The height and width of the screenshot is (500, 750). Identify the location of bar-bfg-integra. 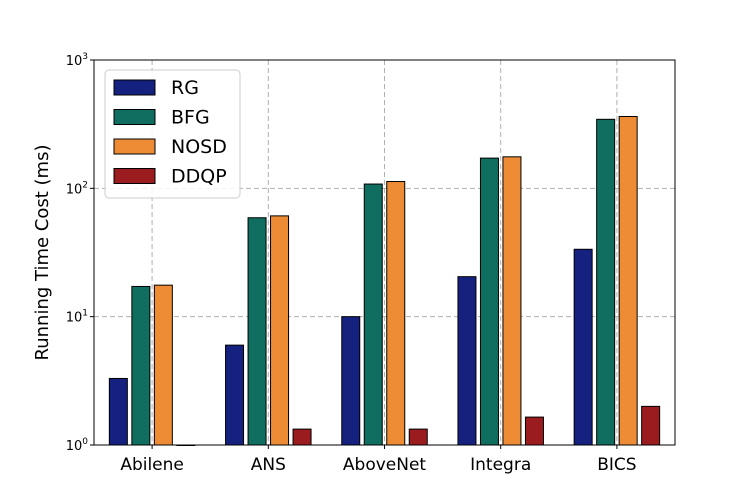
(489, 301).